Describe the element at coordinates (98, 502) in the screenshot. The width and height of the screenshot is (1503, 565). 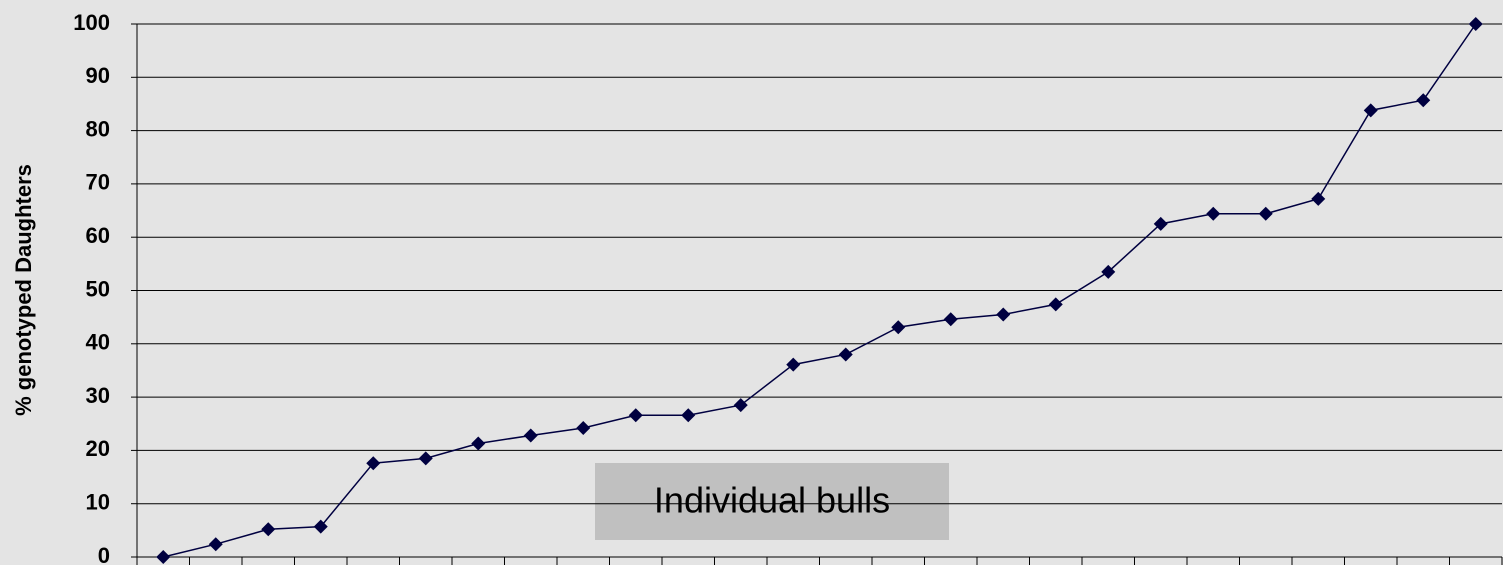
I see `y-tick-label: 10` at that location.